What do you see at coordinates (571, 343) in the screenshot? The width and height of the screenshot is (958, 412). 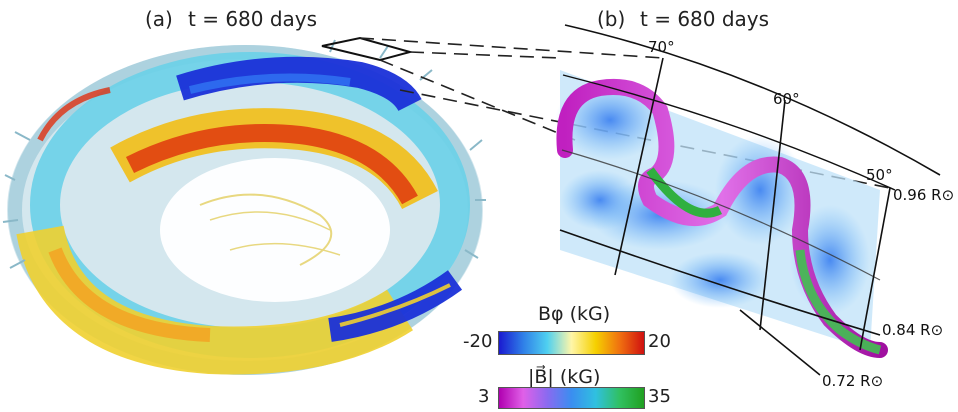 I see `colorbar-bphi` at bounding box center [571, 343].